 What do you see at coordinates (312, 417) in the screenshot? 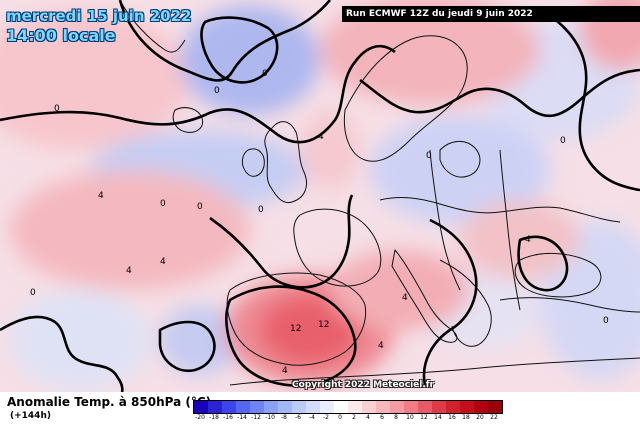
I see `color-scale-tick: -4` at bounding box center [312, 417].